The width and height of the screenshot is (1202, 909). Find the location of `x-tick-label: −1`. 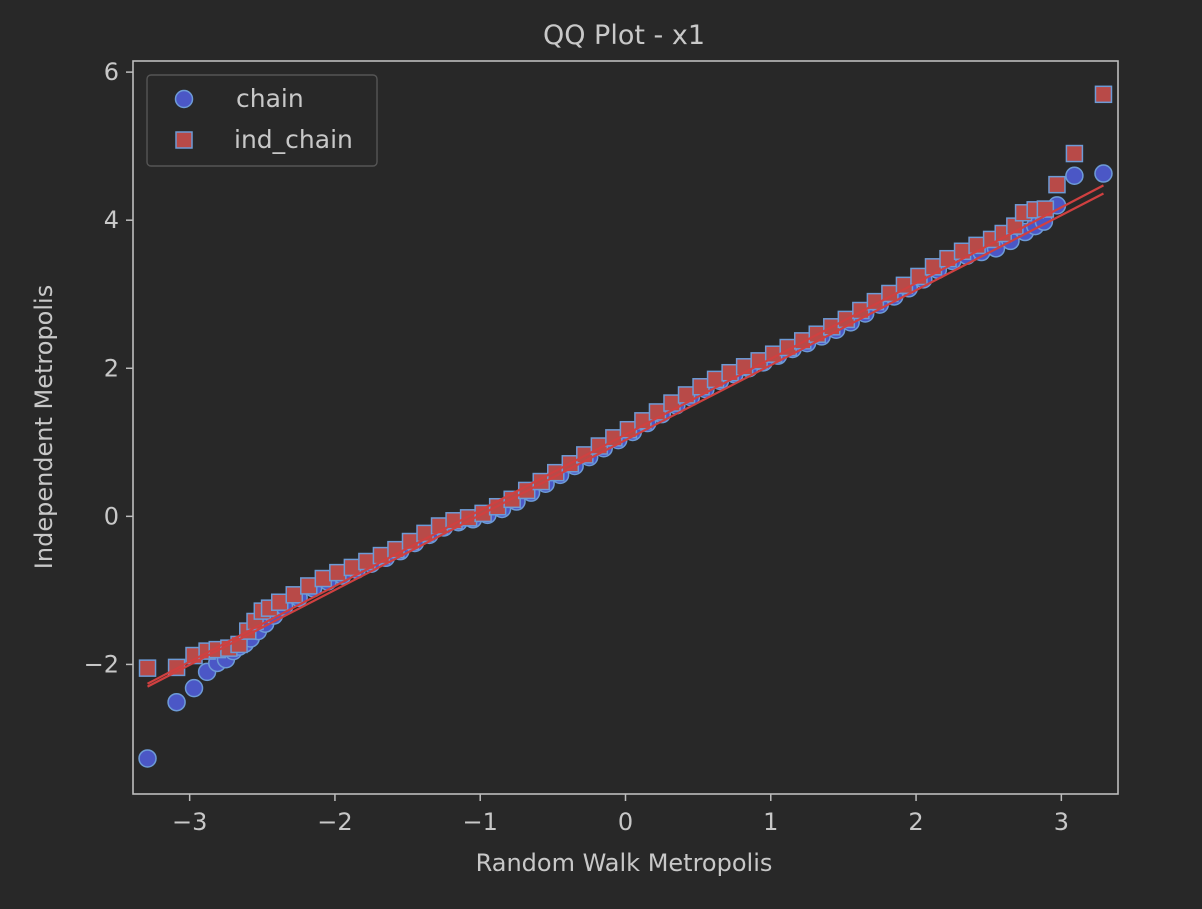

x-tick-label: −1 is located at coordinates (480, 822).